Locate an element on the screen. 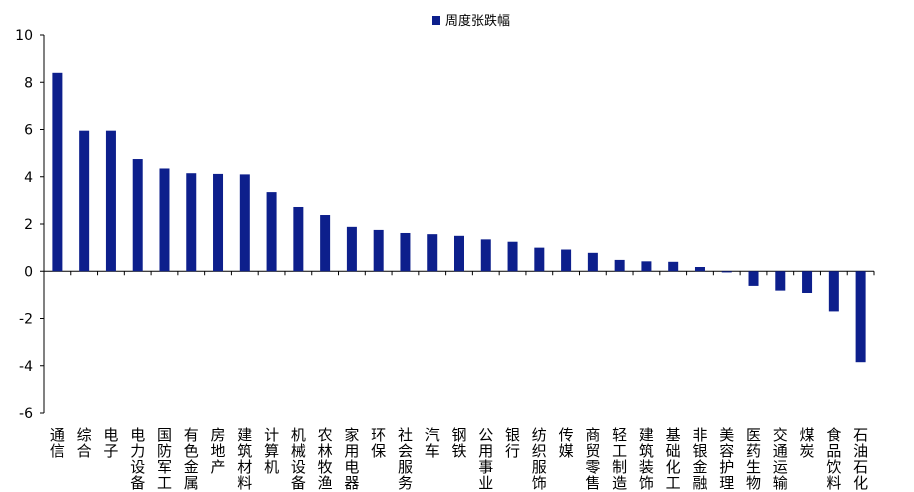  category-label: 汽车 is located at coordinates (432, 443).